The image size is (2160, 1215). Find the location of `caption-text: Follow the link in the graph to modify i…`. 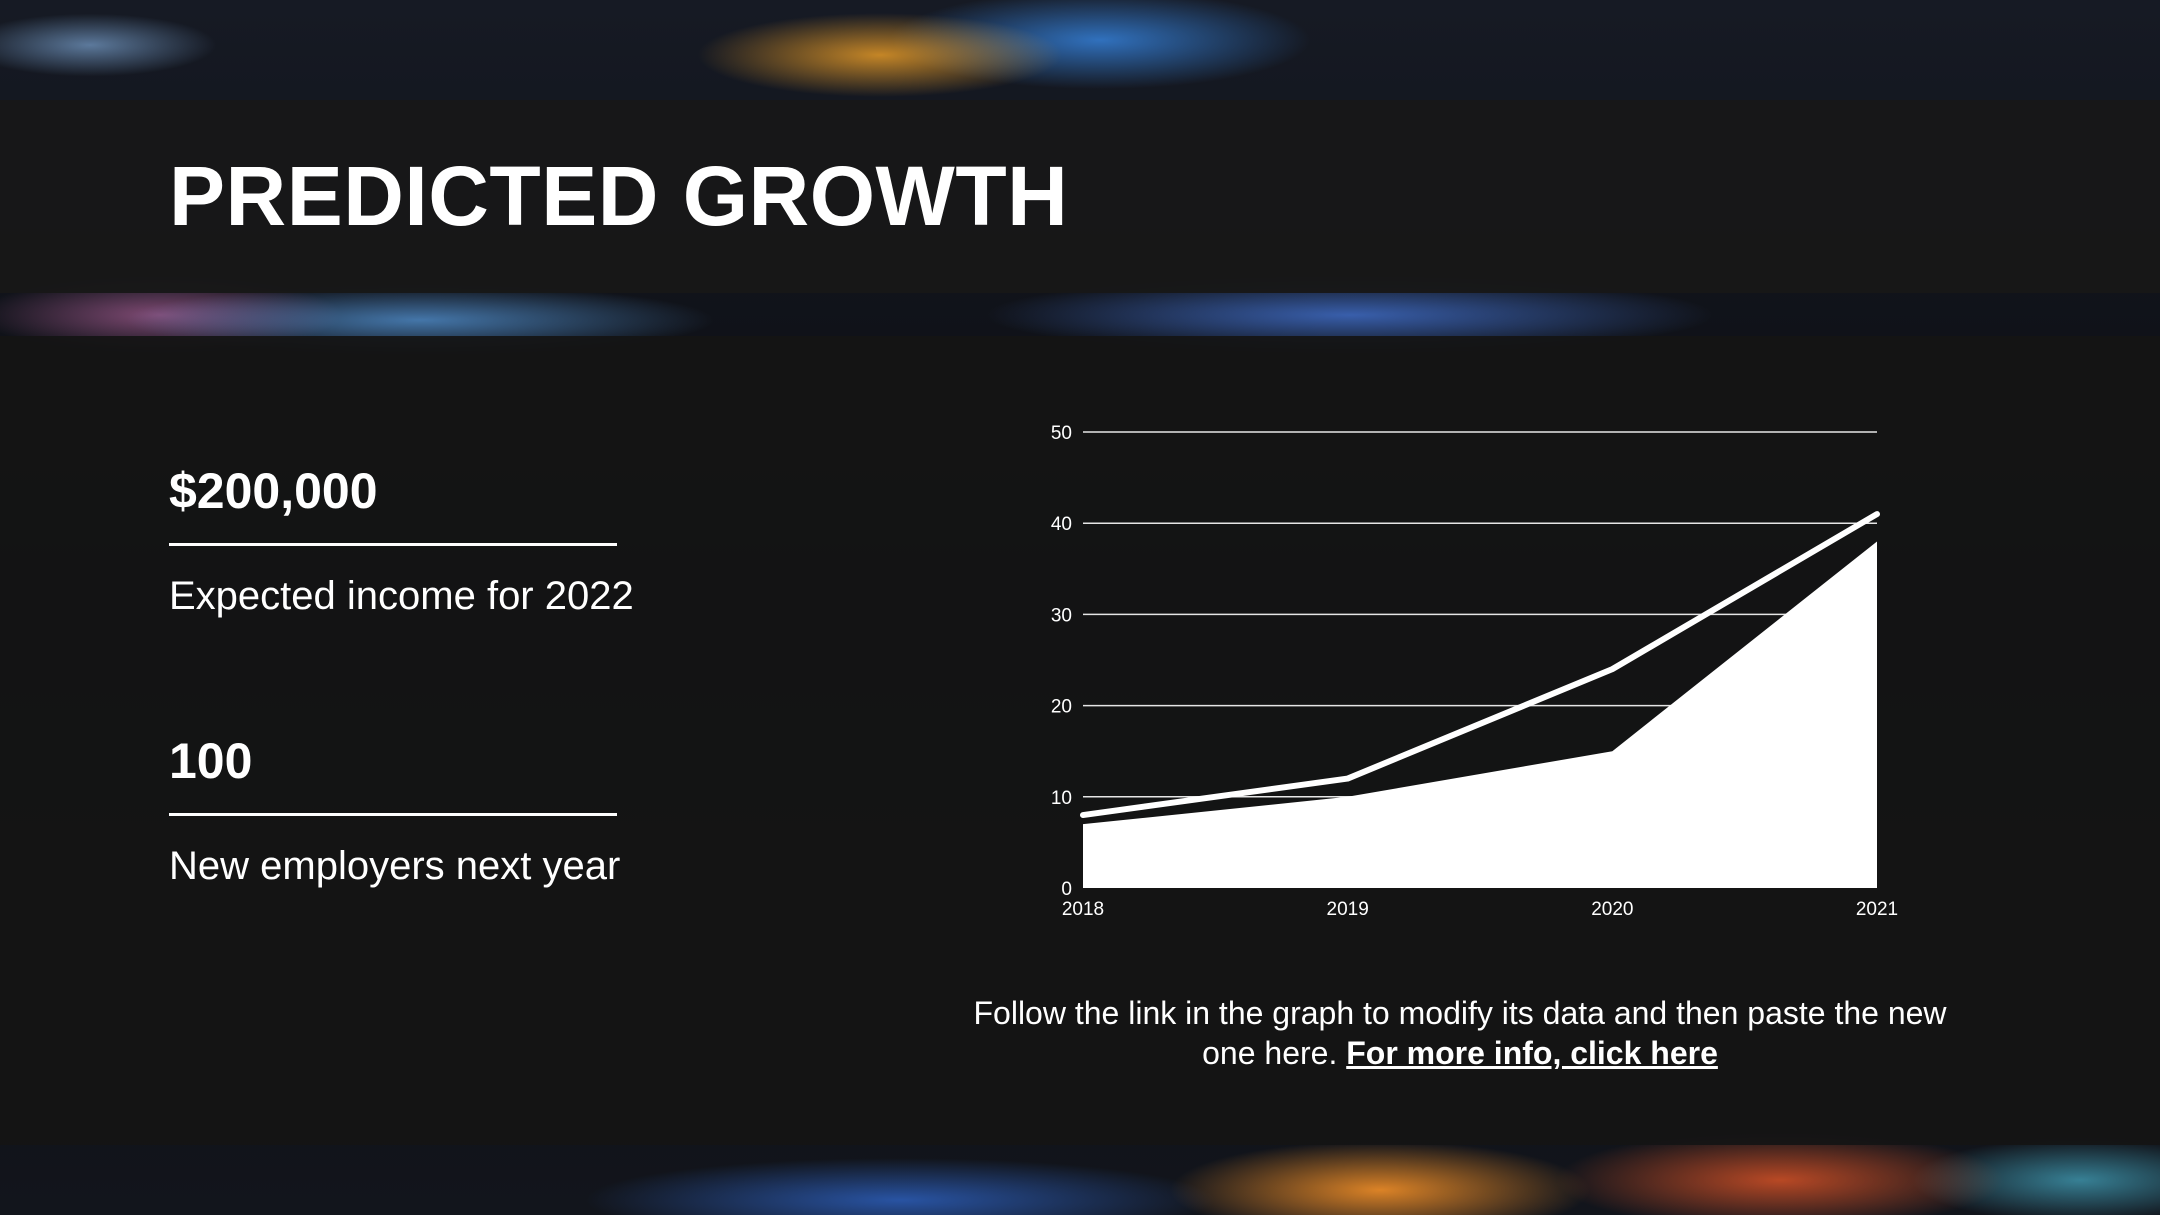

caption-text: Follow the link in the graph to modify i… is located at coordinates (1460, 1033).